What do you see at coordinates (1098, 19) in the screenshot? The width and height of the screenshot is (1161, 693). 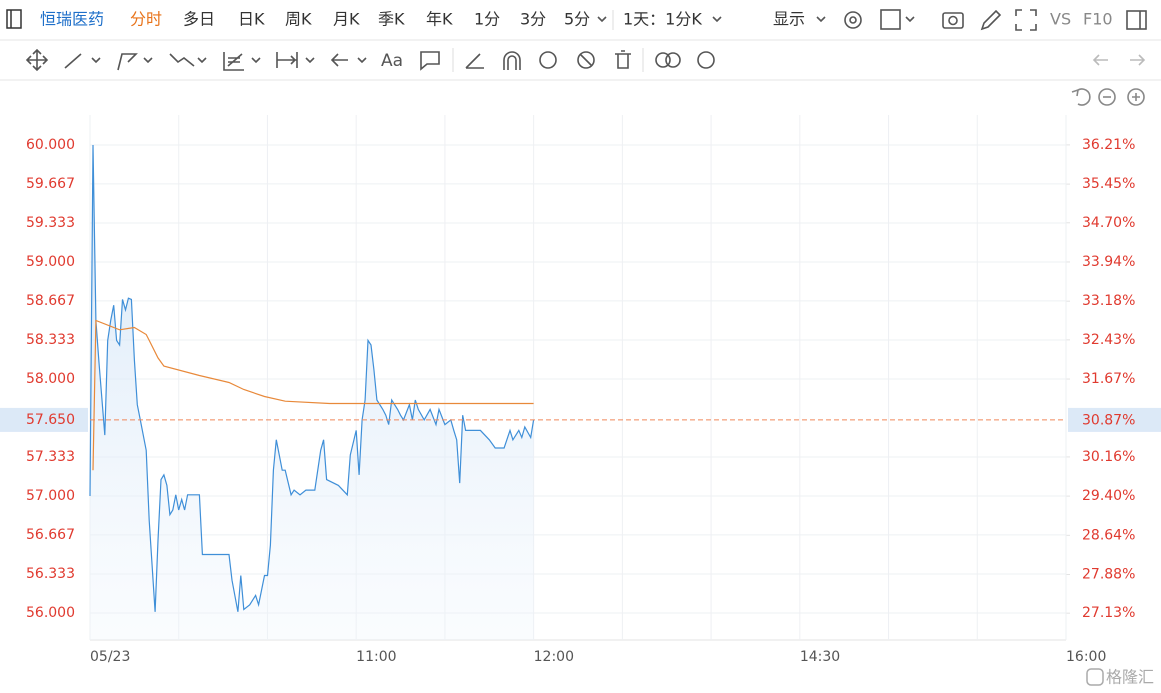 I see `f10-button: F10` at bounding box center [1098, 19].